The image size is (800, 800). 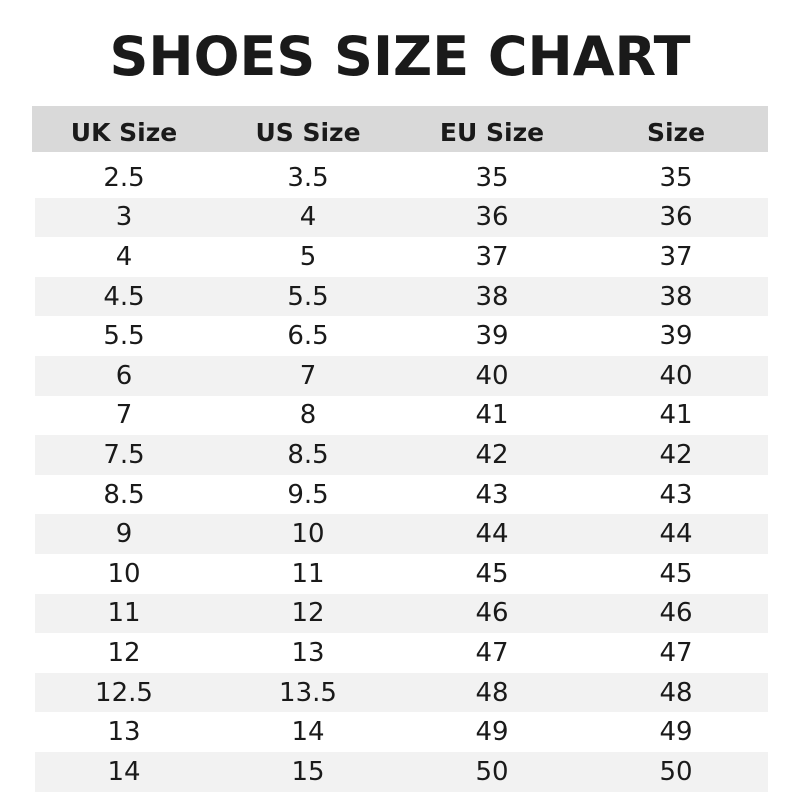 I want to click on table-cell: 15, so click(x=308, y=771).